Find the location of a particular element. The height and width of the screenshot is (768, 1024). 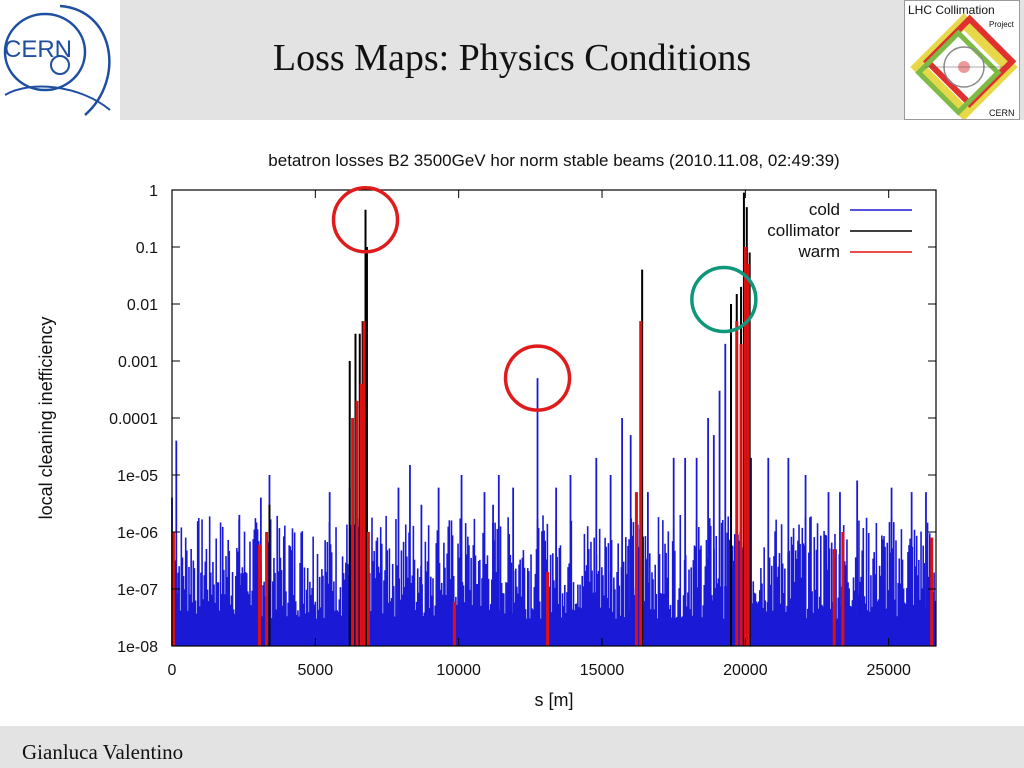

y-tick-label: 1e-06 is located at coordinates (137, 533).